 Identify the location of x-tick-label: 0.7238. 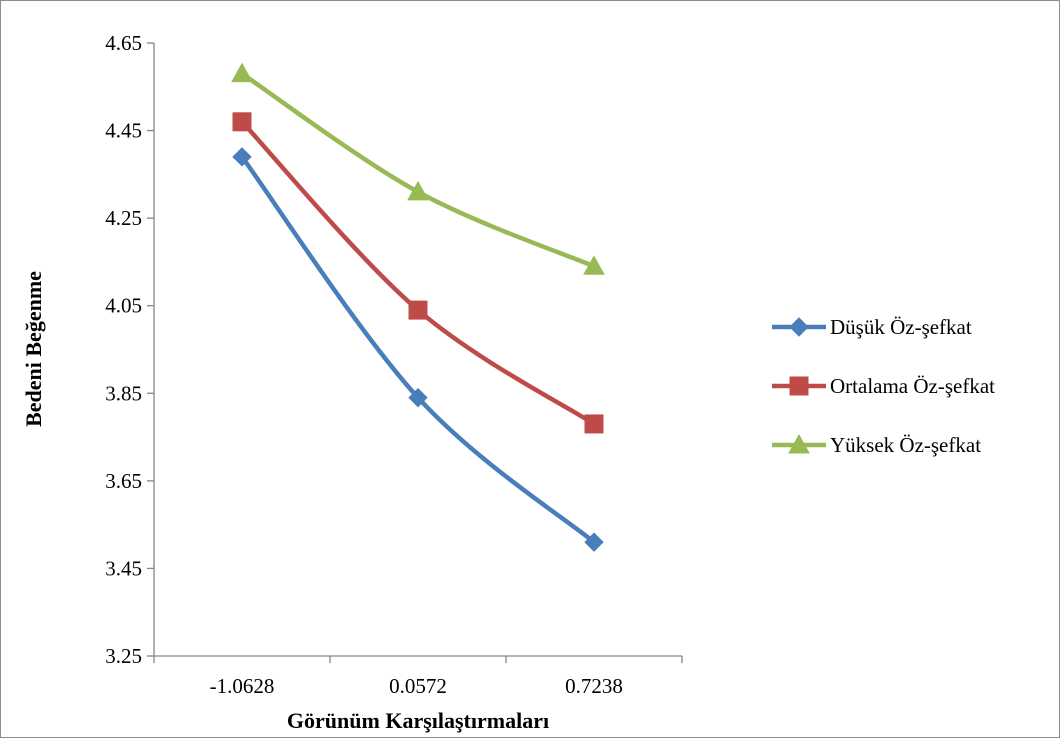
(594, 686).